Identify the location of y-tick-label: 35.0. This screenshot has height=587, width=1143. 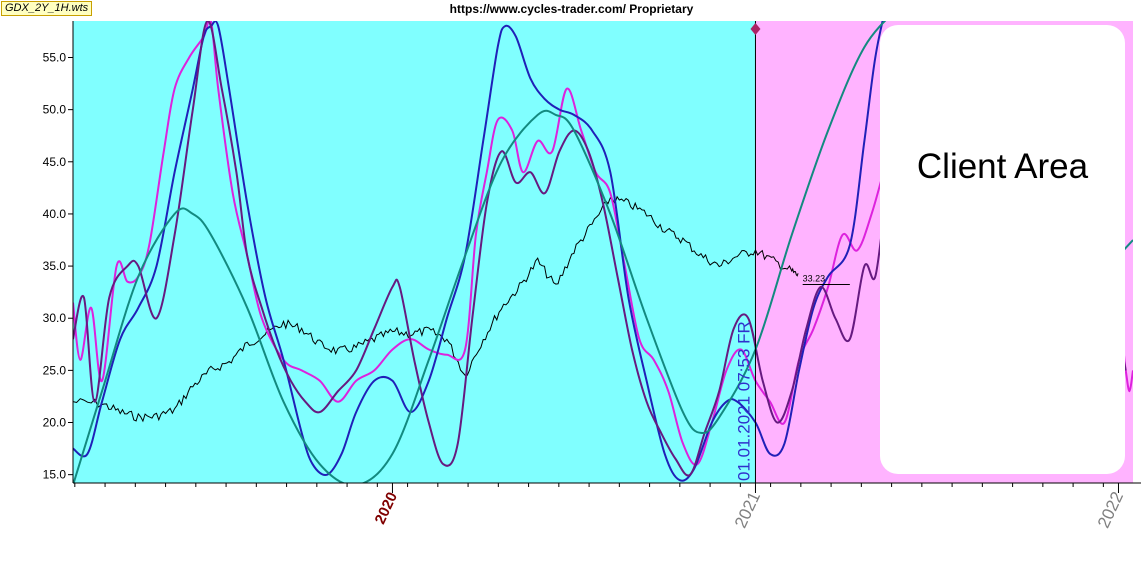
(55, 266).